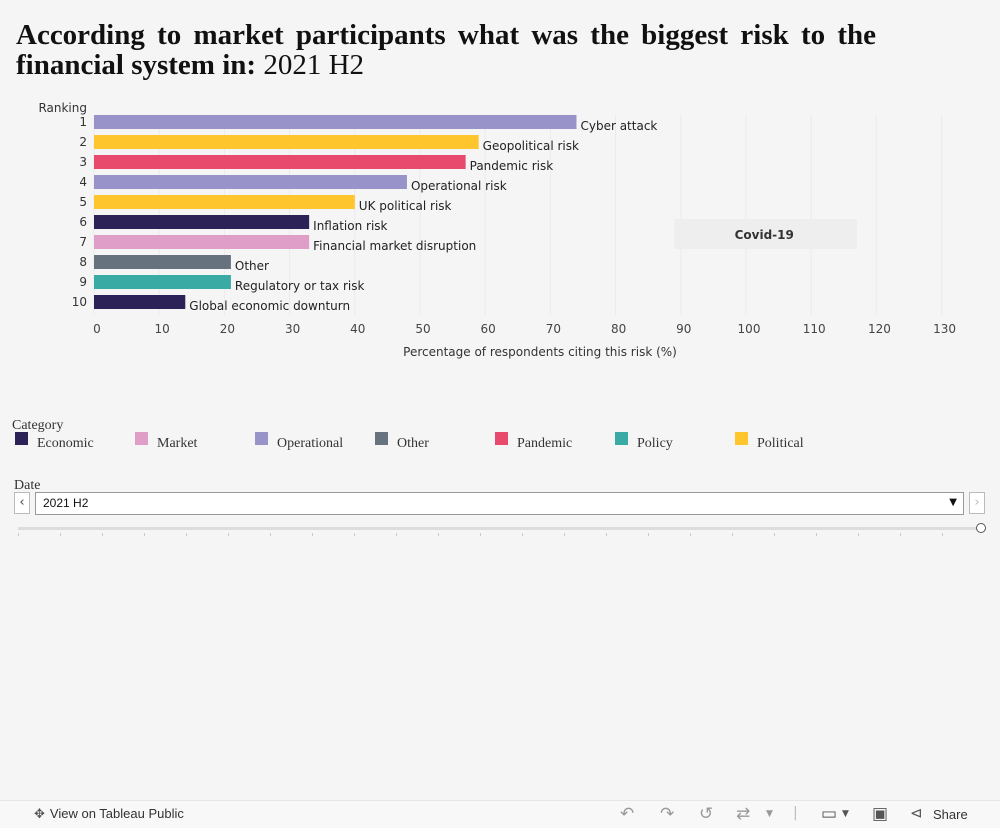  Describe the element at coordinates (27, 485) in the screenshot. I see `date-filter-label: Date` at that location.